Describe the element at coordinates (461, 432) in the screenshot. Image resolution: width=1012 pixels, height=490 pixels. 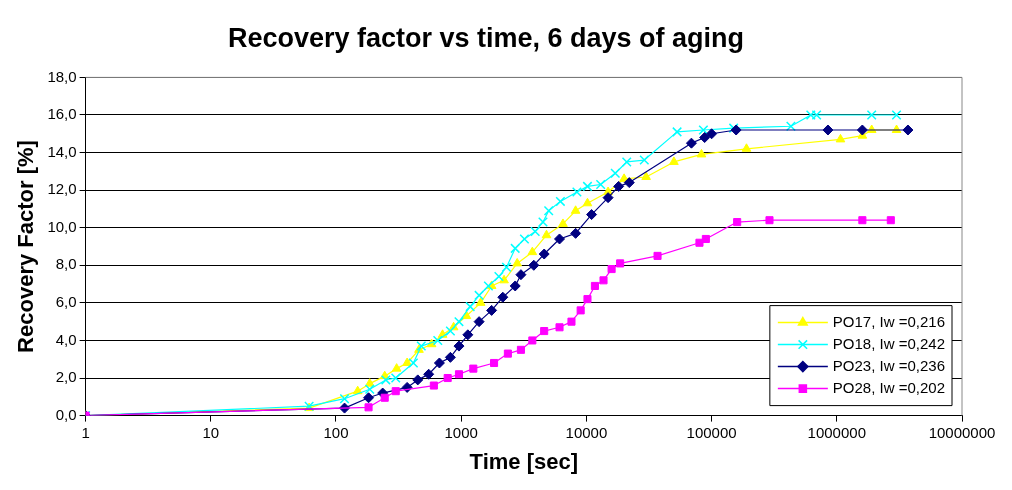
I see `x-tick-label: 1000` at that location.